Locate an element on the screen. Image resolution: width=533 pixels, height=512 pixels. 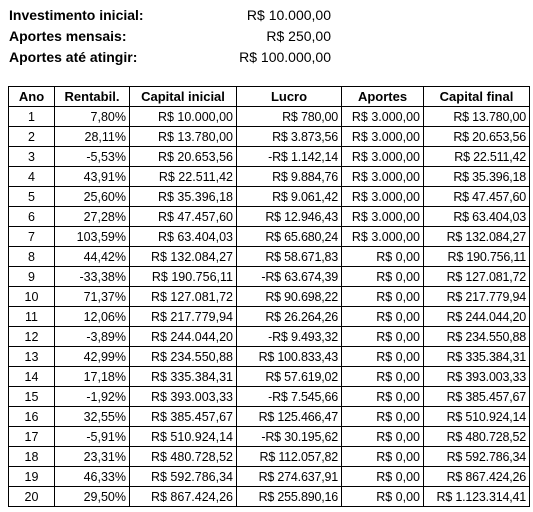
cell-rentabilidade: 32,55% is located at coordinates (92, 416).